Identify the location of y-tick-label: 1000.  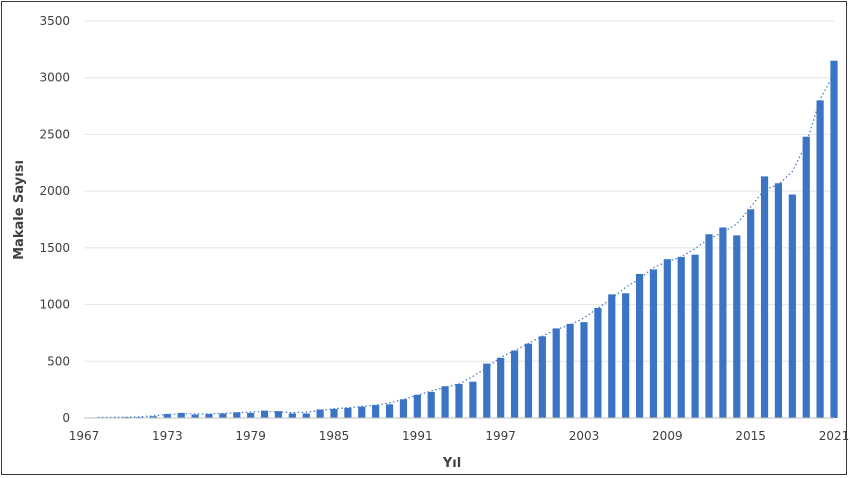
(54, 305).